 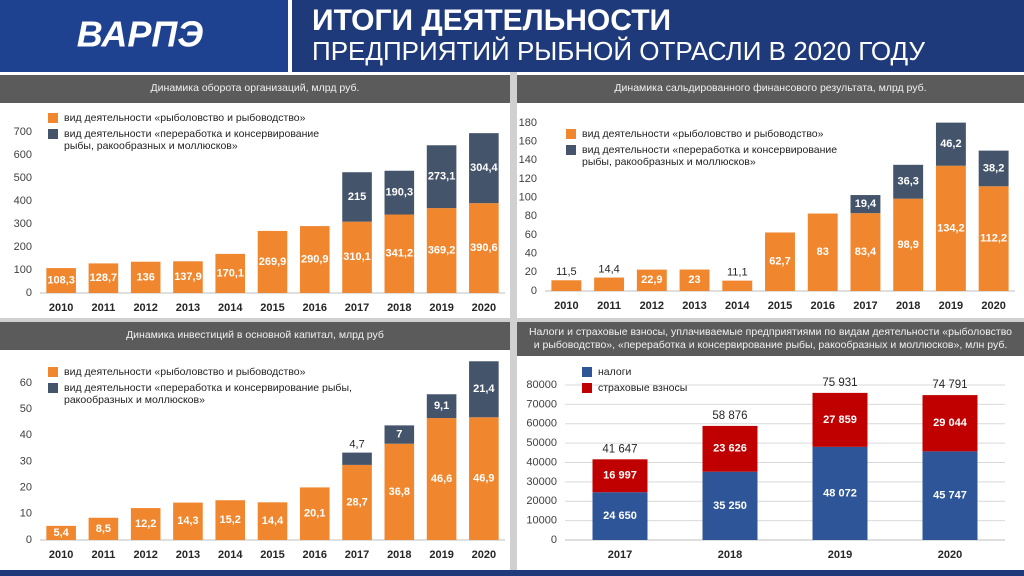 I want to click on y-tick-label: 20000, so click(x=541, y=501).